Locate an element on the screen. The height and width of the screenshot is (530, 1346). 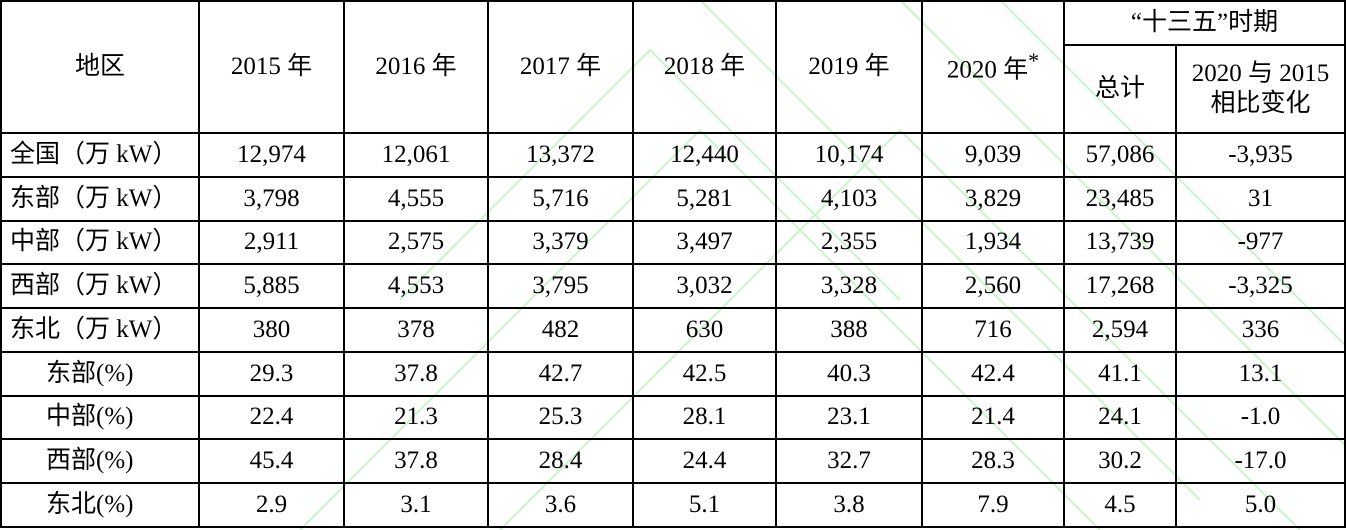
table-cell: 3.1 is located at coordinates (416, 505).